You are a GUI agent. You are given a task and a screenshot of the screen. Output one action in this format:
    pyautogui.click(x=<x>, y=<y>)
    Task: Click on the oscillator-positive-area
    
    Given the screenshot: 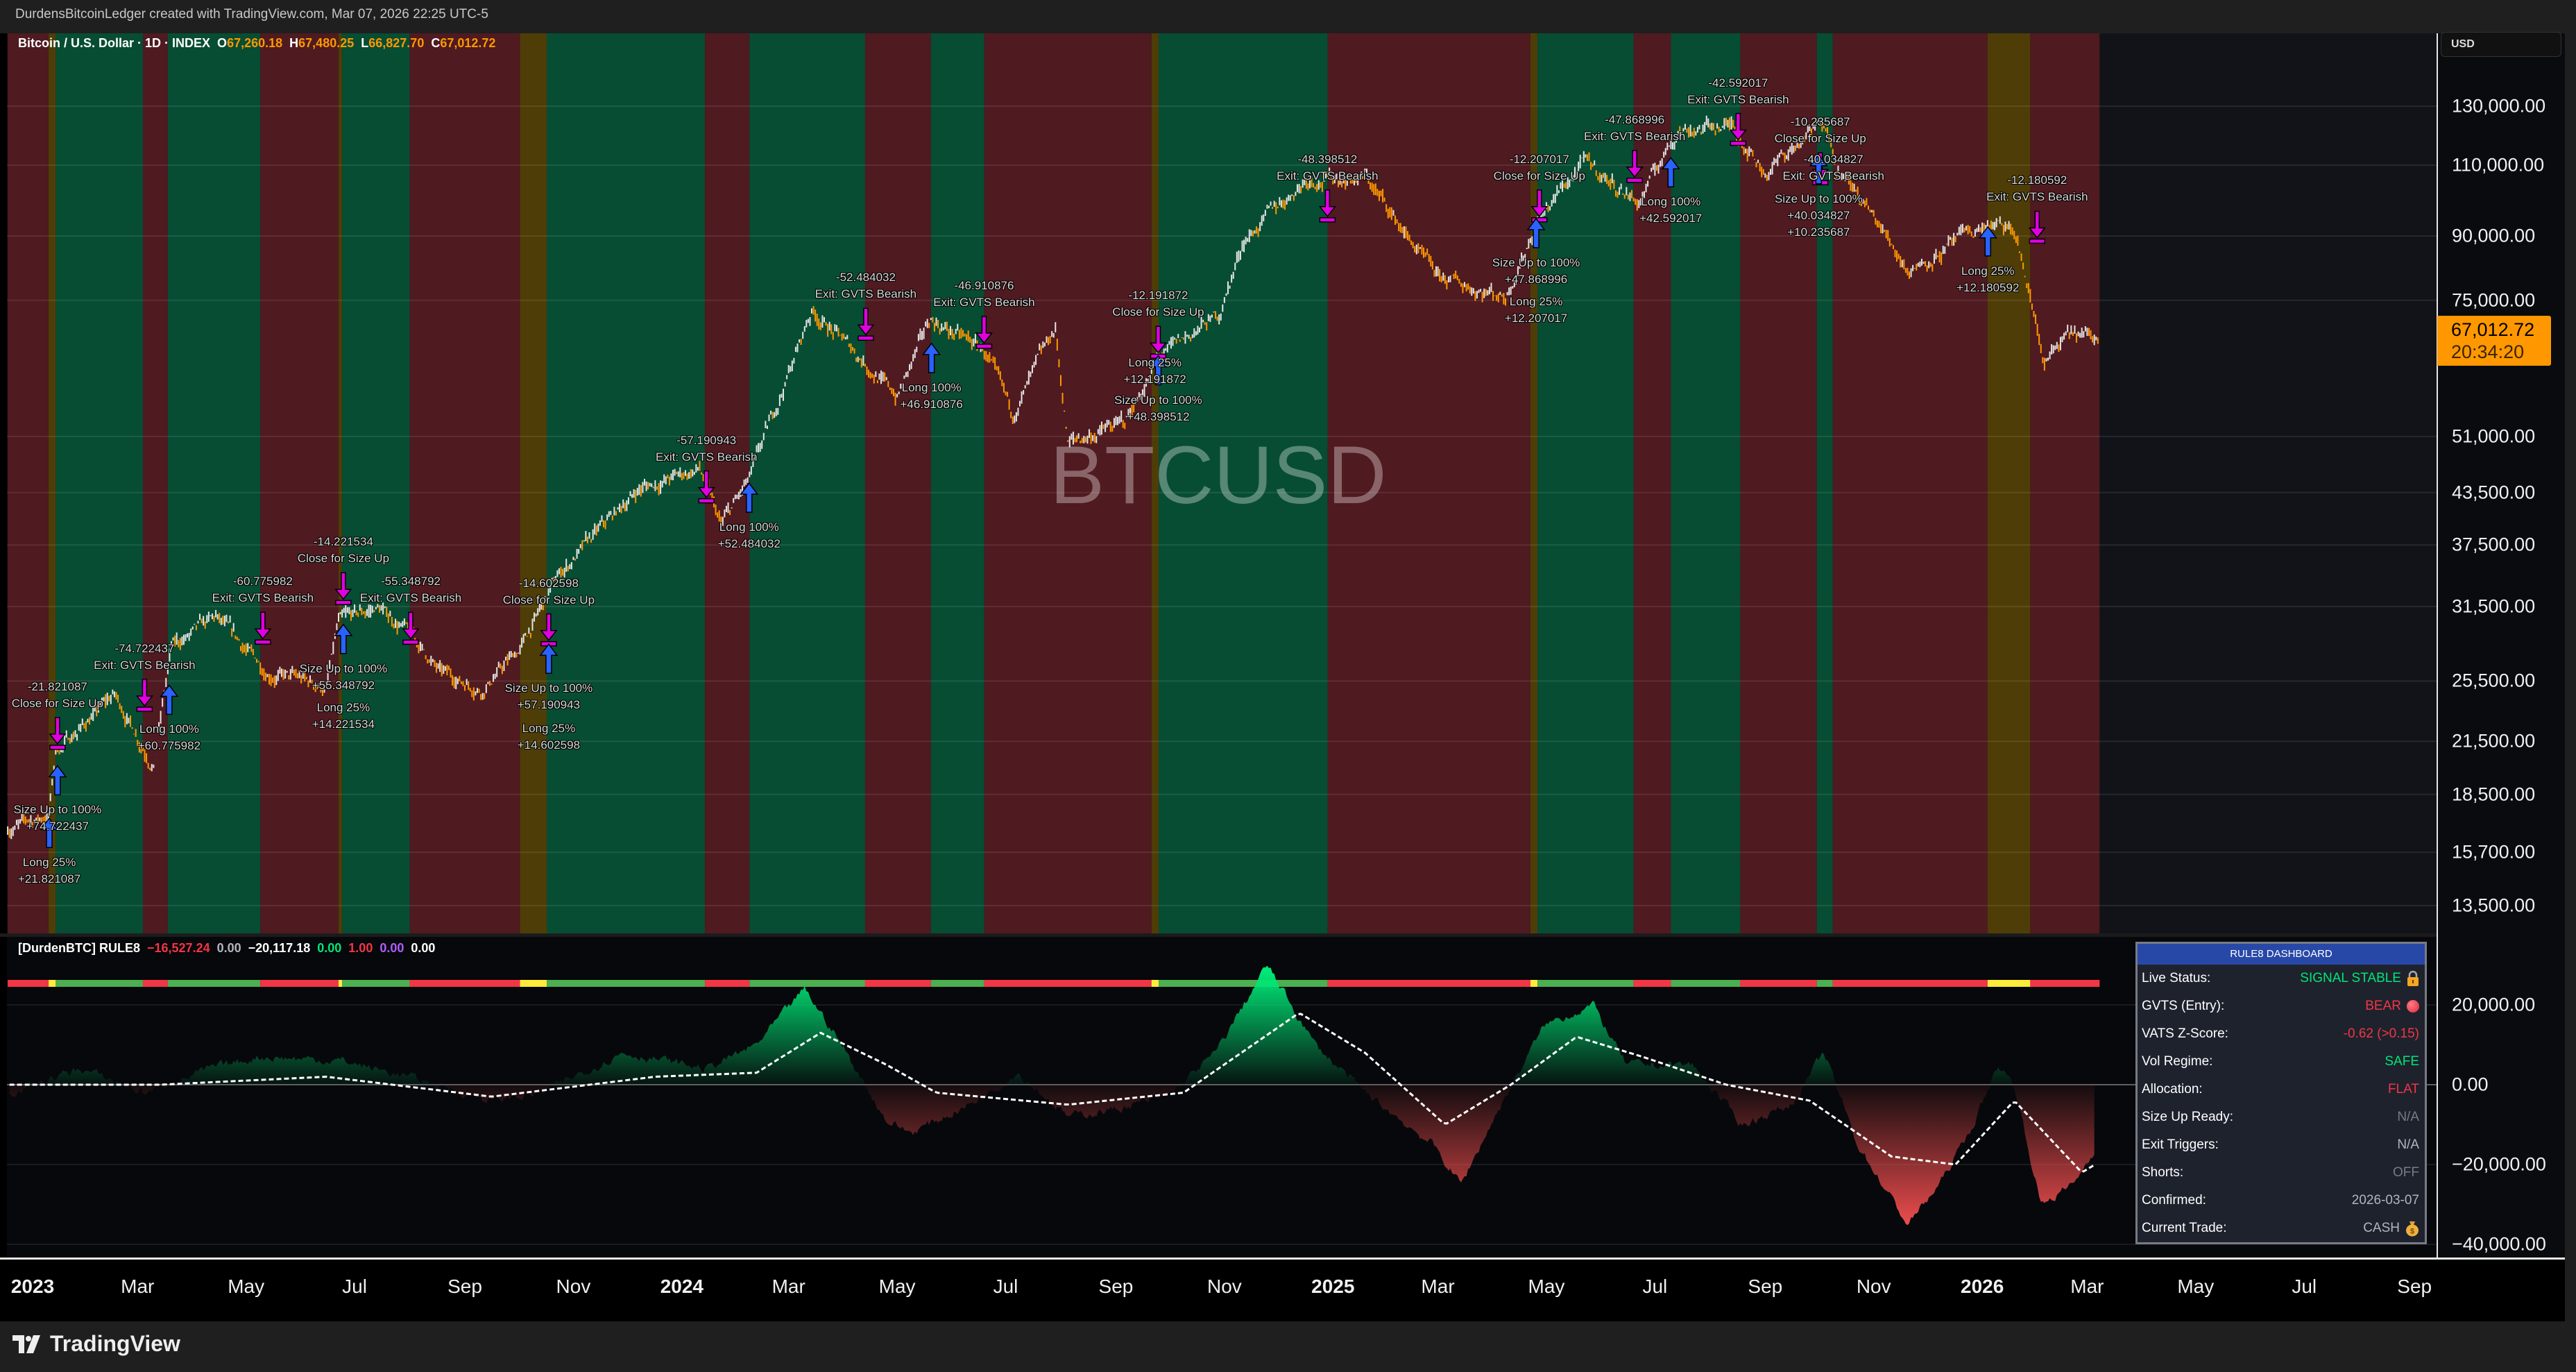 What is the action you would take?
    pyautogui.click(x=1052, y=1025)
    